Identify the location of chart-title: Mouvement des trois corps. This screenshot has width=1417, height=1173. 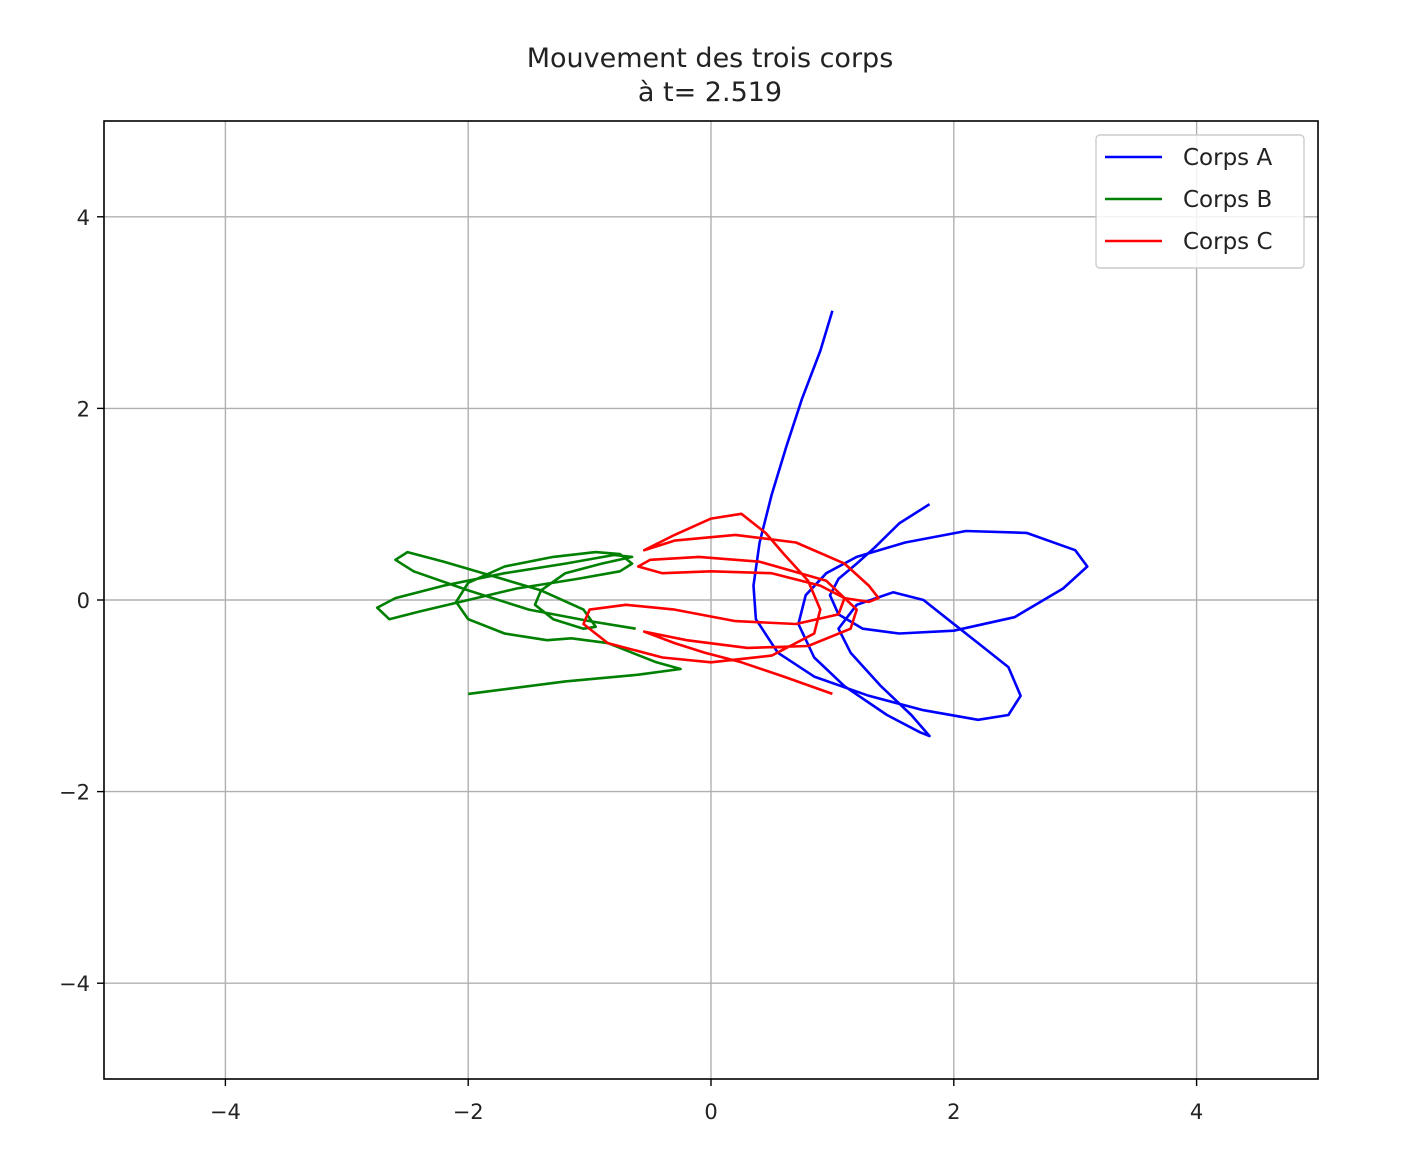
(710, 58).